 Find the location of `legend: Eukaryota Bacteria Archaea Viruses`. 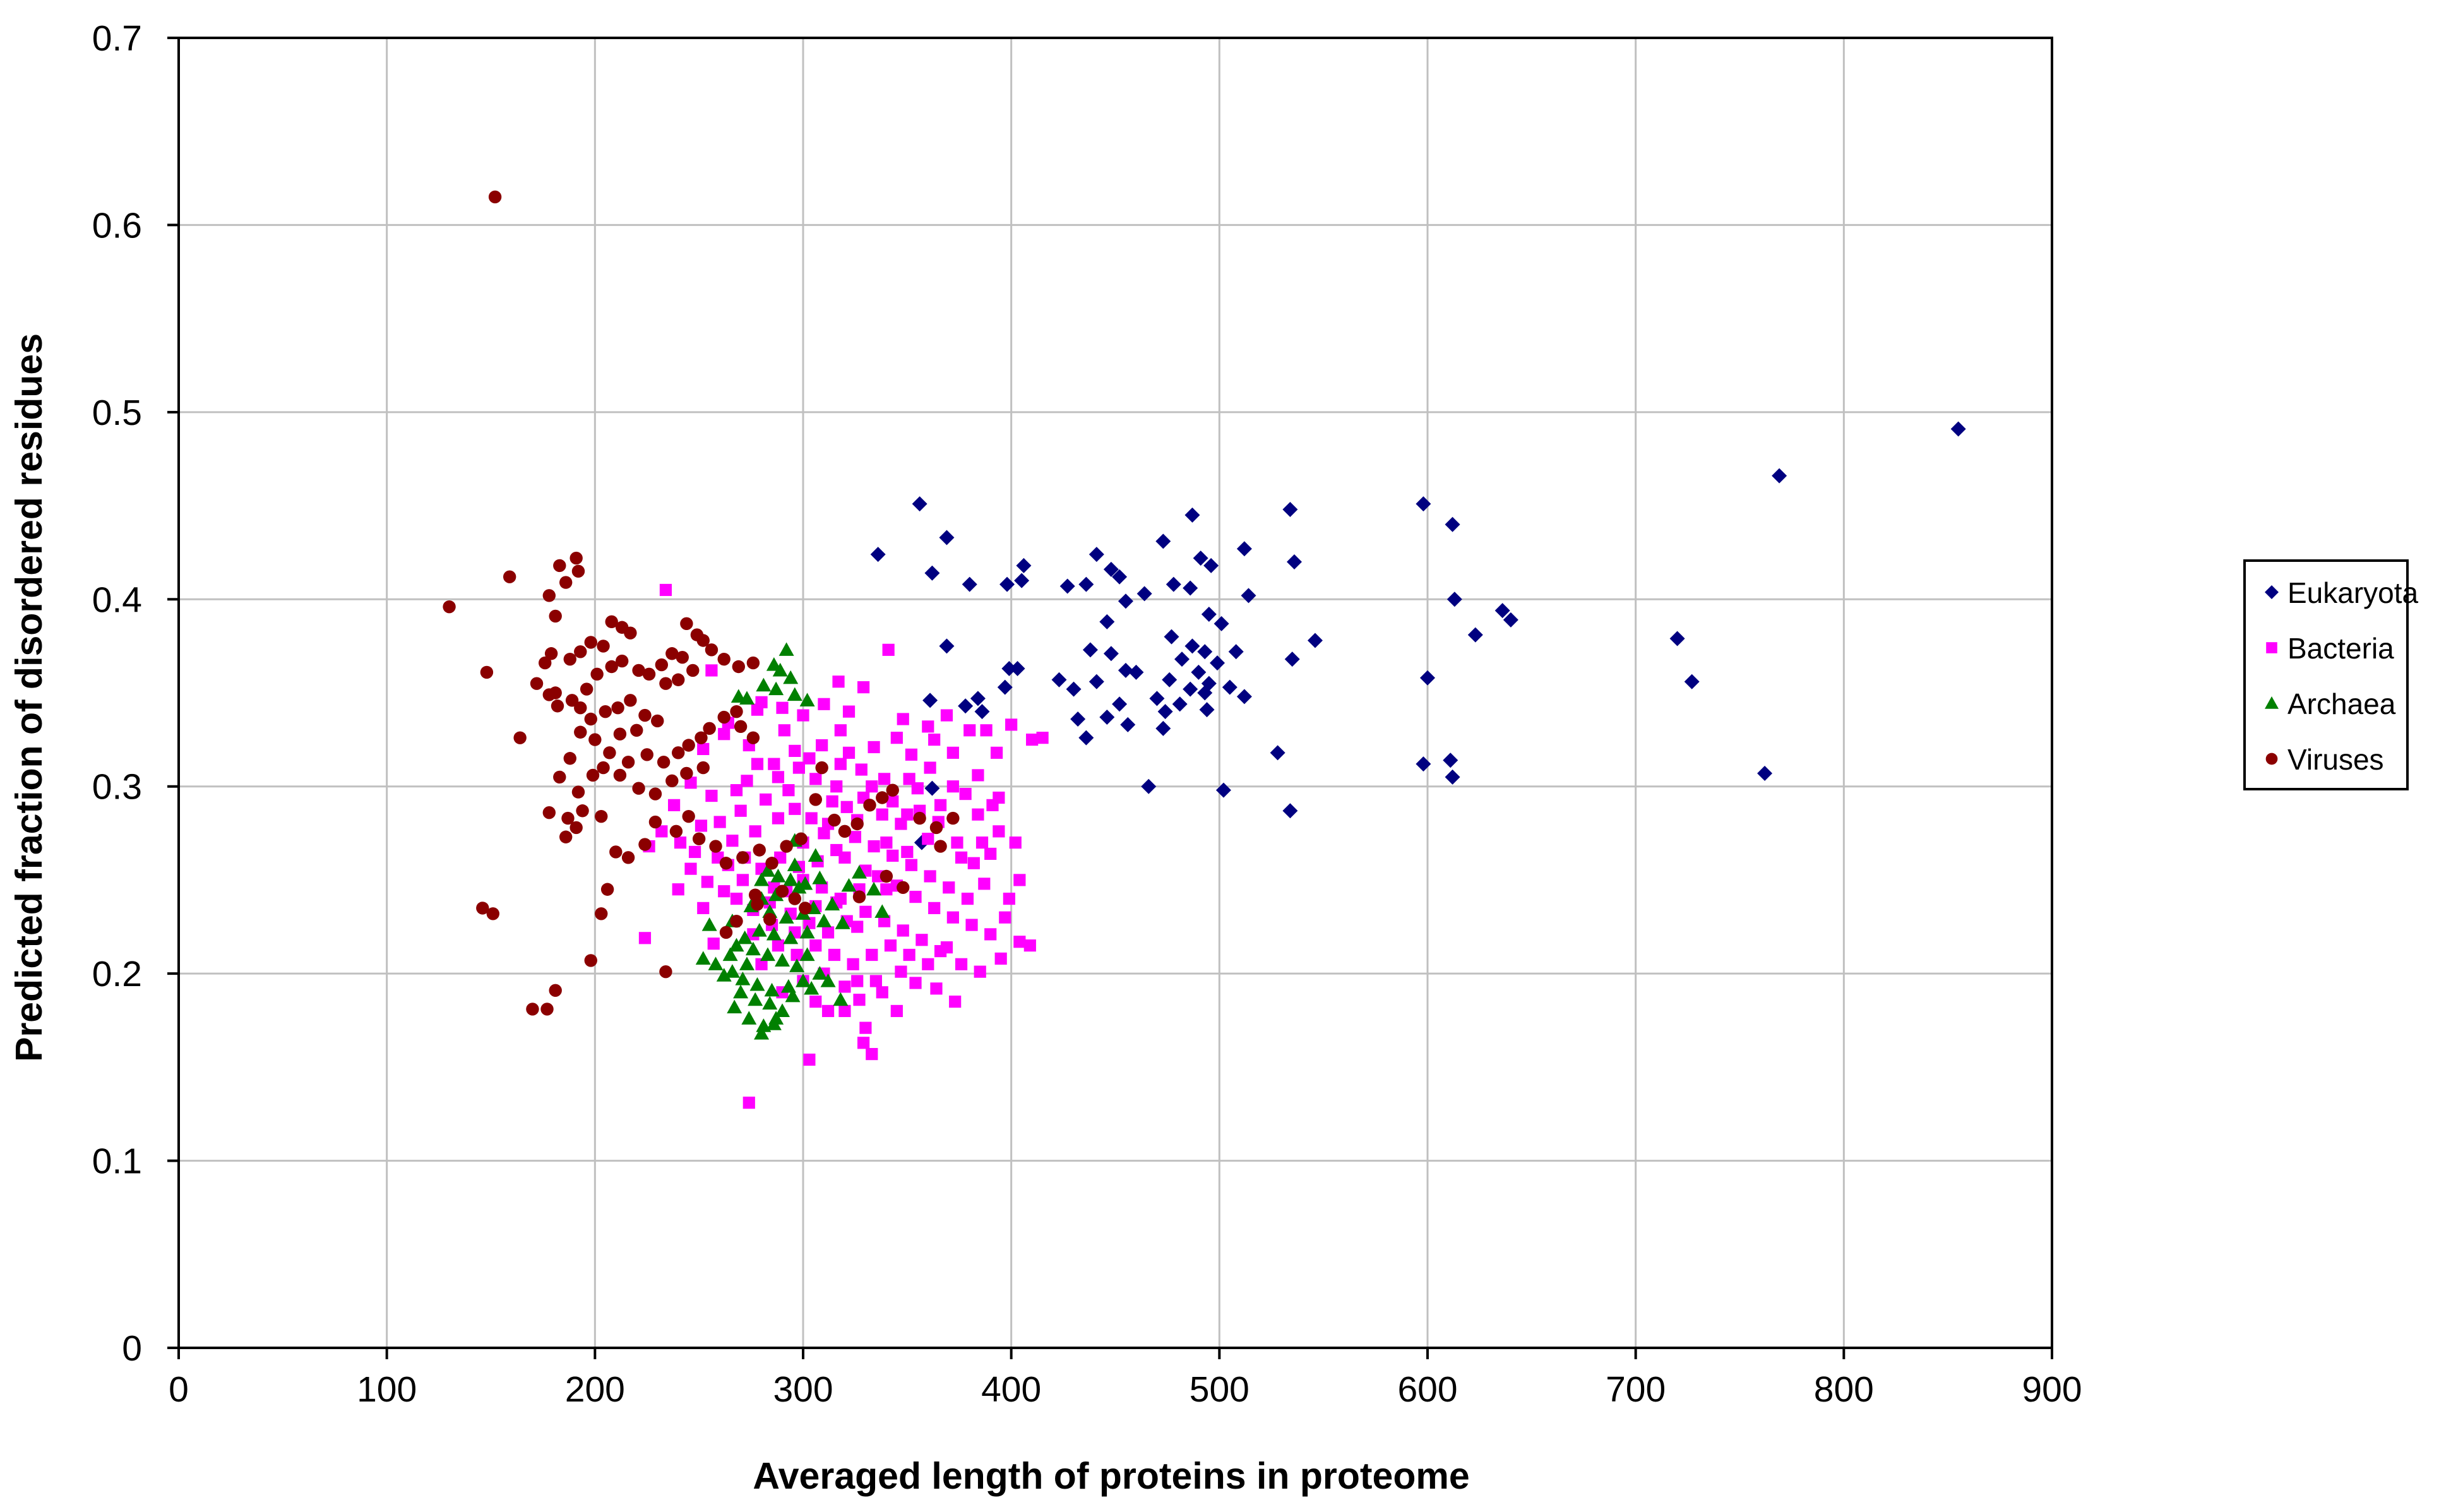

legend: Eukaryota Bacteria Archaea Viruses is located at coordinates (2331, 674).